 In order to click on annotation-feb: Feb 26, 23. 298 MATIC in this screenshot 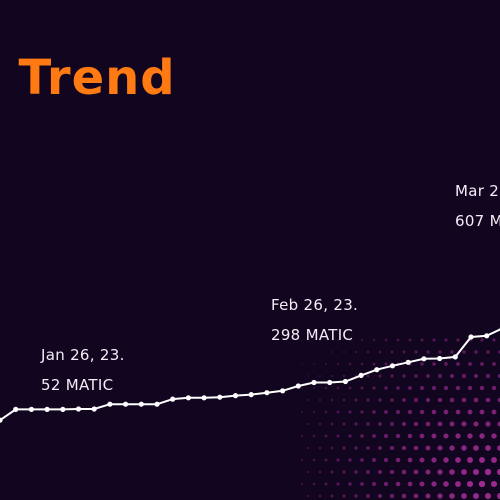, I will do `click(314, 320)`.